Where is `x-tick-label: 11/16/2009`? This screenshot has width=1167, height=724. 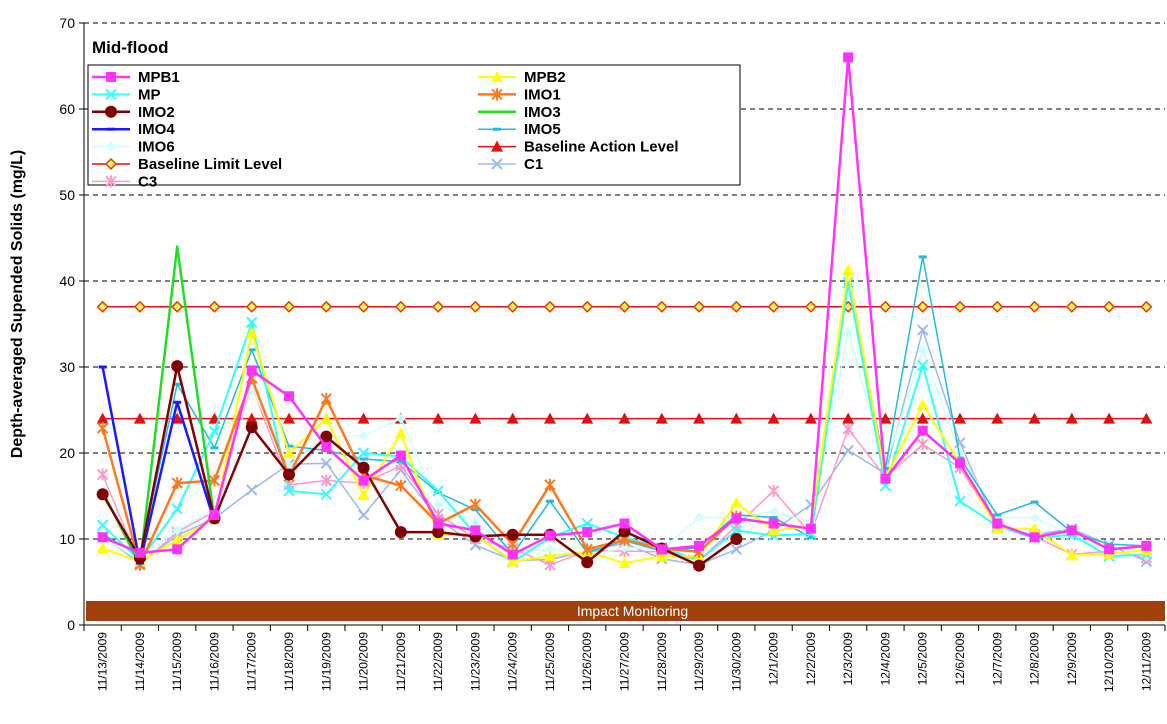 x-tick-label: 11/16/2009 is located at coordinates (214, 661).